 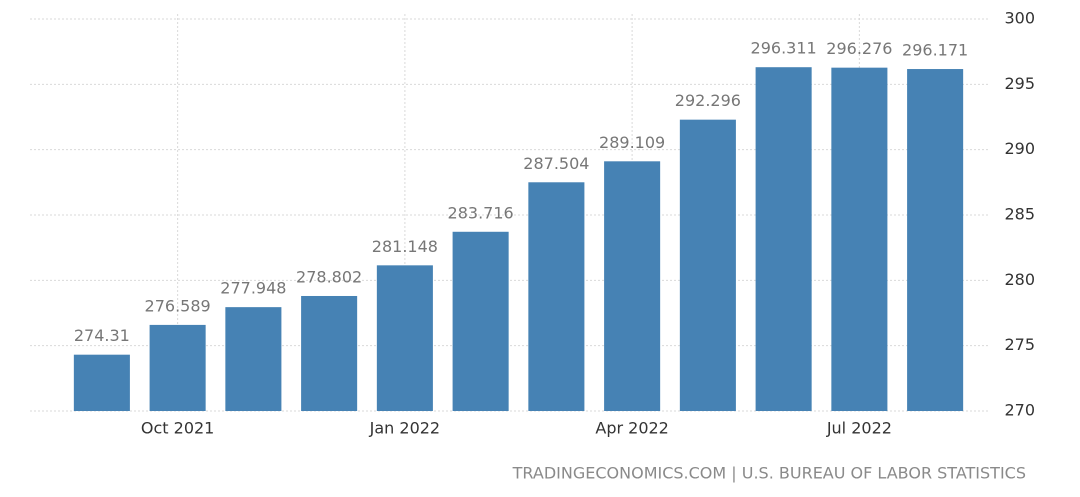 I want to click on y-tick-label: 270, so click(x=1019, y=410).